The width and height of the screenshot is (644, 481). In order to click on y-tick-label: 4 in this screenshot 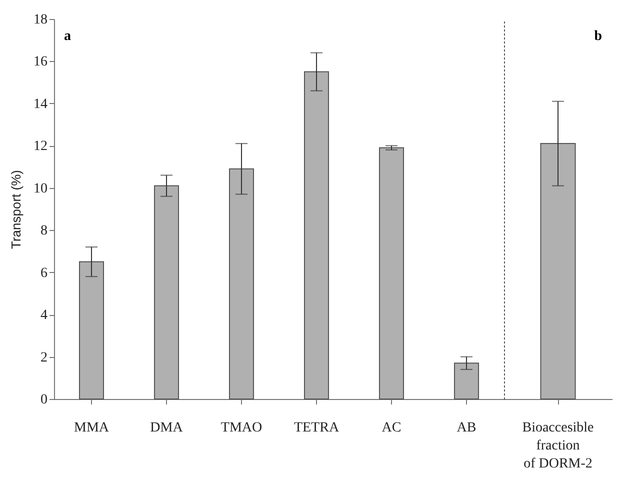, I will do `click(44, 316)`.